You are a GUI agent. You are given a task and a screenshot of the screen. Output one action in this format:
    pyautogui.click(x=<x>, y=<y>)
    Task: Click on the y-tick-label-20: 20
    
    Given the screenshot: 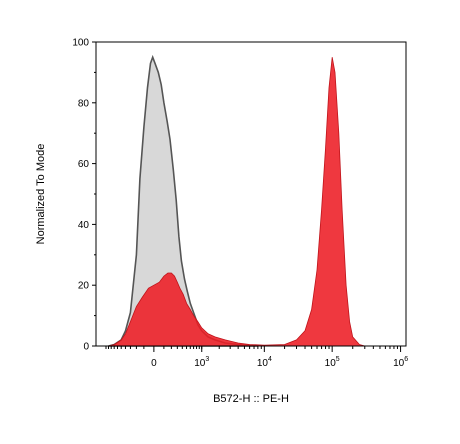 What is the action you would take?
    pyautogui.click(x=84, y=286)
    